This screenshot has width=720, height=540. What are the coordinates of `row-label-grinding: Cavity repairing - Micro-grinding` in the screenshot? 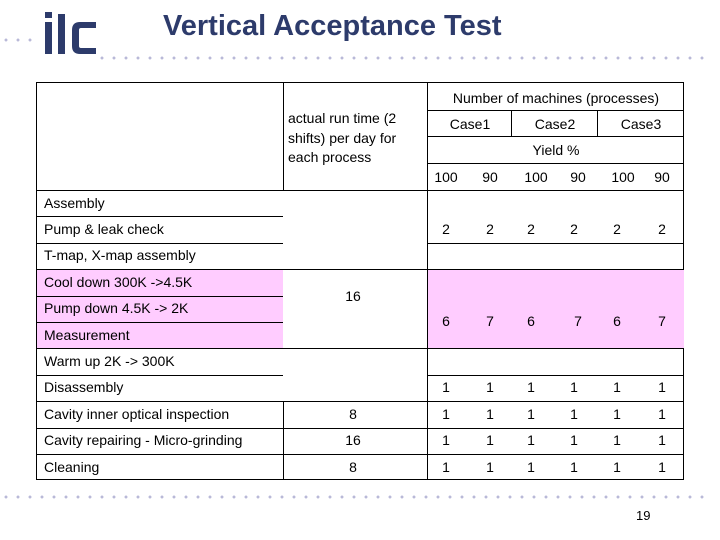 It's located at (143, 440).